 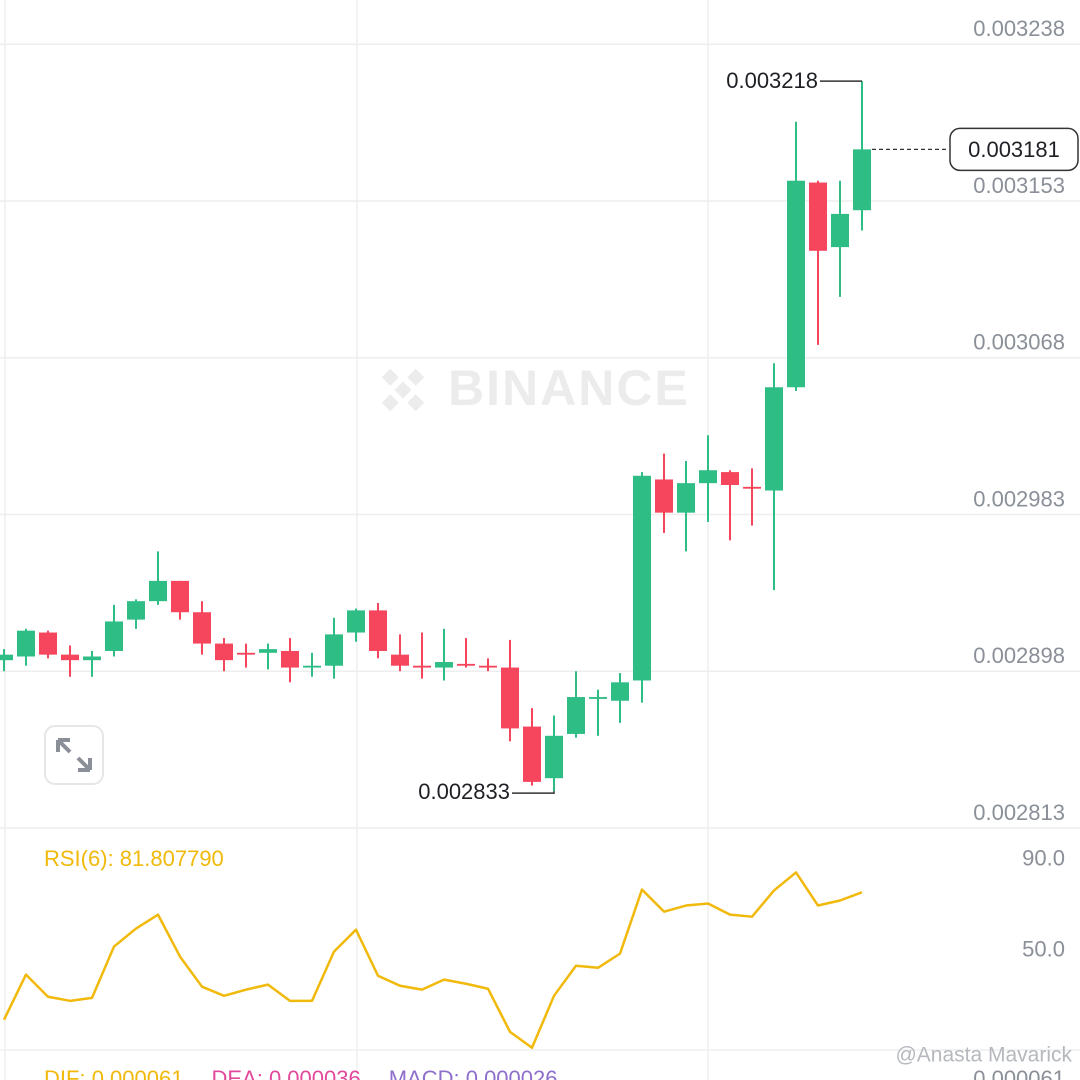 What do you see at coordinates (1019, 498) in the screenshot?
I see `y-tick-label: 0.002983` at bounding box center [1019, 498].